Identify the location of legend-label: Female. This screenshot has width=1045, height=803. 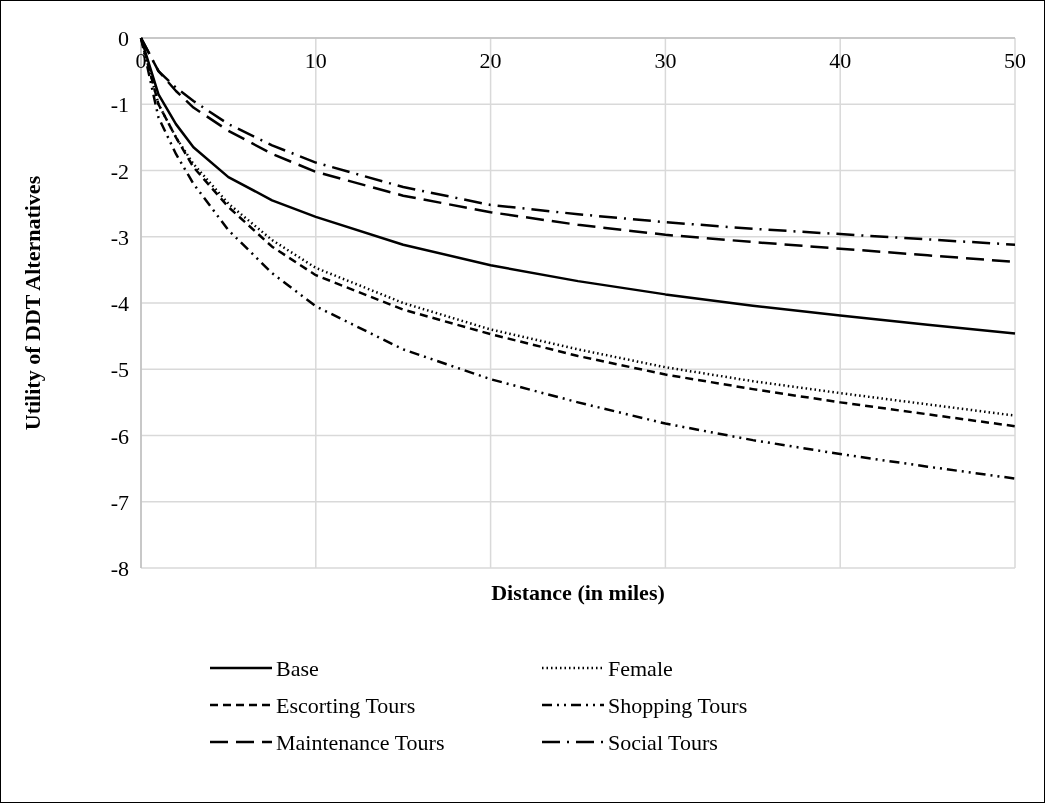
(640, 668).